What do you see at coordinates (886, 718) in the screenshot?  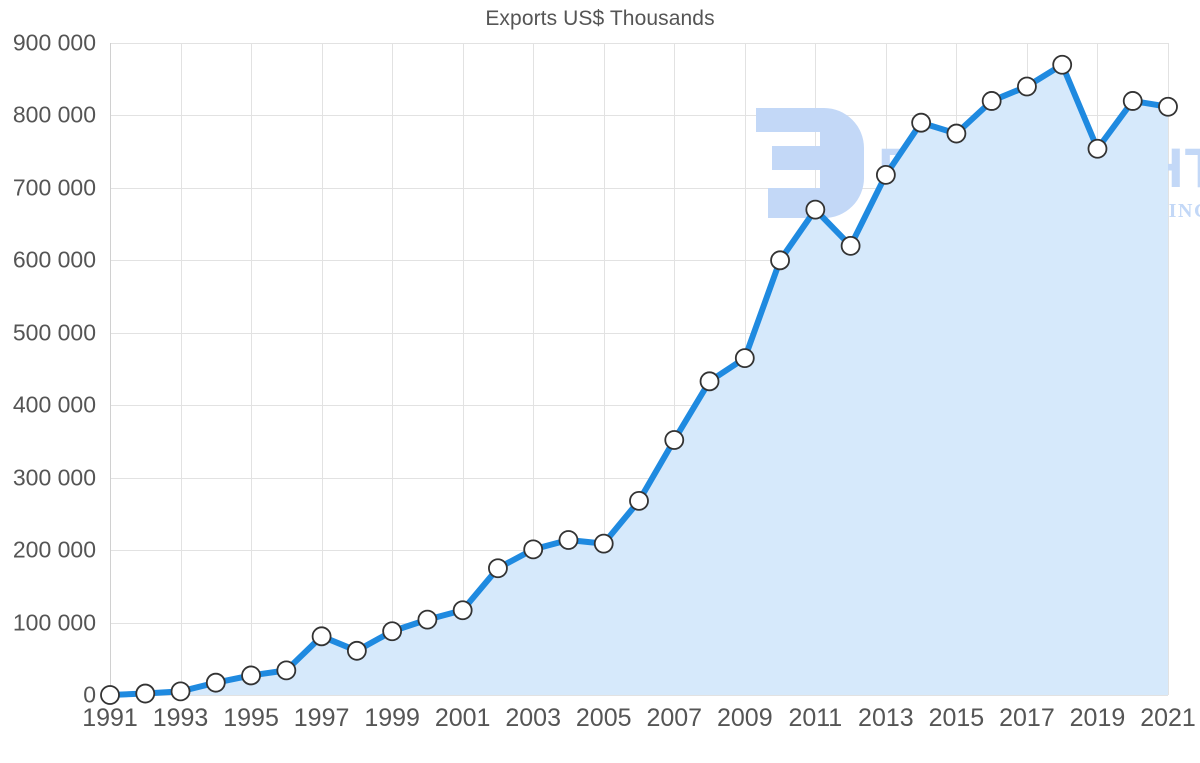 I see `x-tick-label: 2013` at bounding box center [886, 718].